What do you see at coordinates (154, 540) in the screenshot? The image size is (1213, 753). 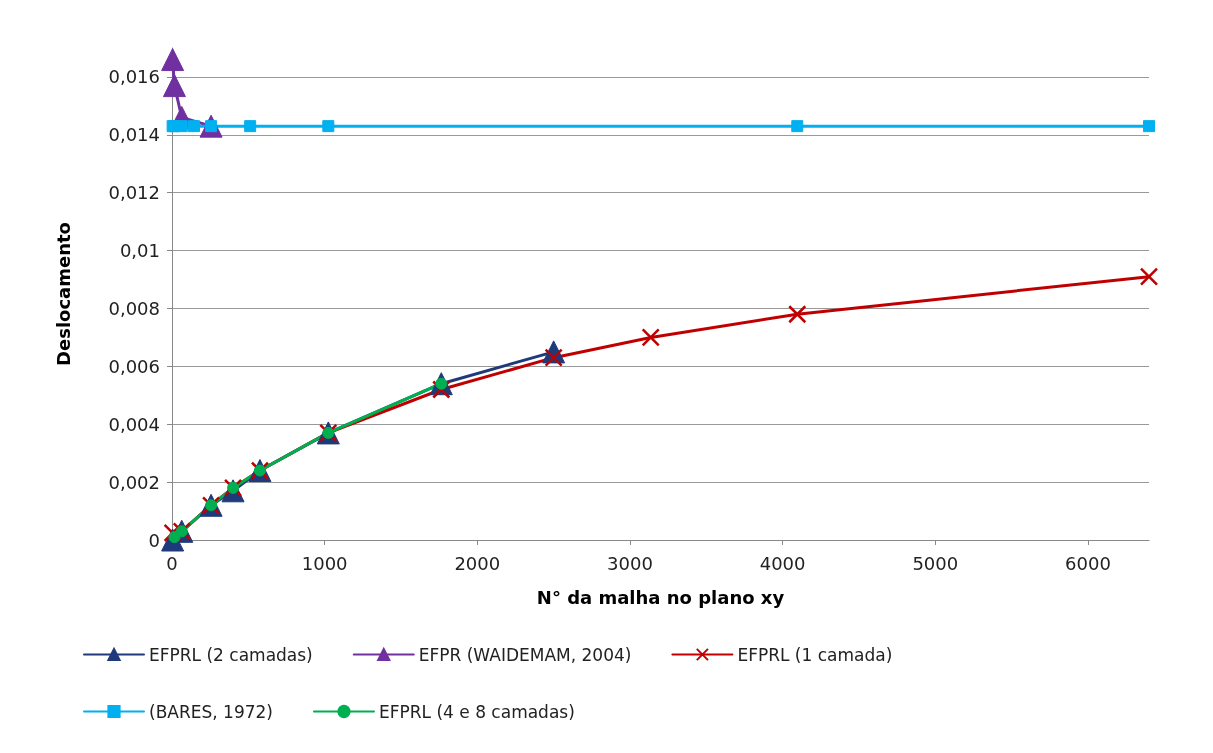 I see `y-tick-label: 0` at bounding box center [154, 540].